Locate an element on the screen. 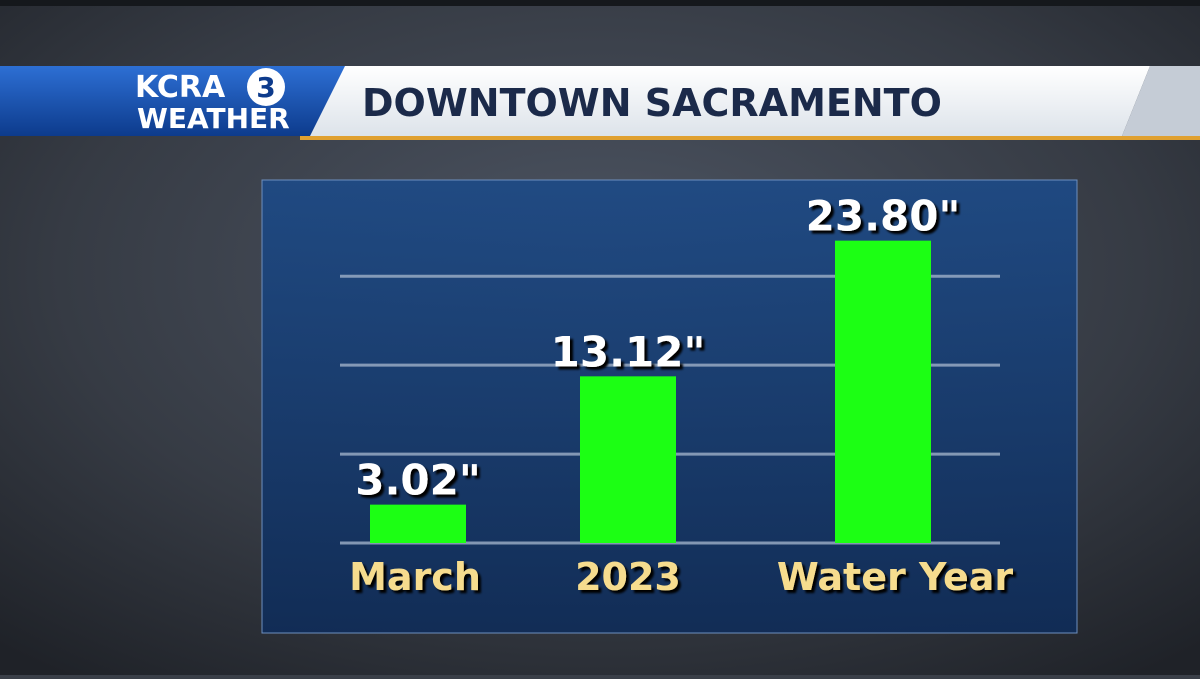 This screenshot has height=679, width=1200. top-edge is located at coordinates (600, 3).